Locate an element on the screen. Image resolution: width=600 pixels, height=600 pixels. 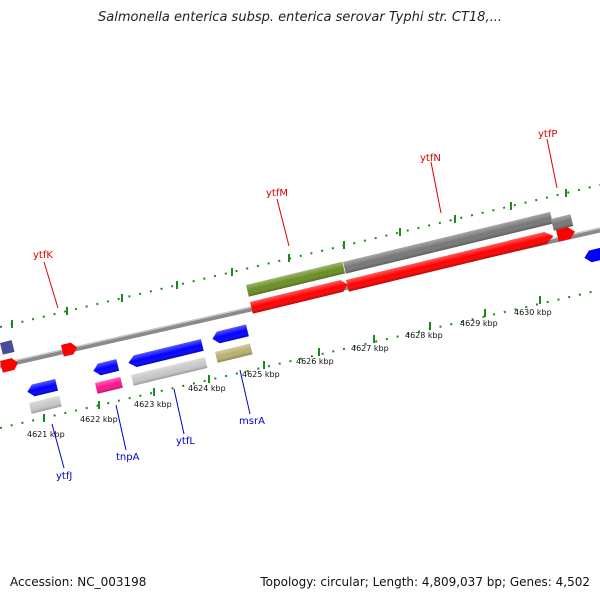
accession-label: Accession: NC_003198 is located at coordinates (78, 582).